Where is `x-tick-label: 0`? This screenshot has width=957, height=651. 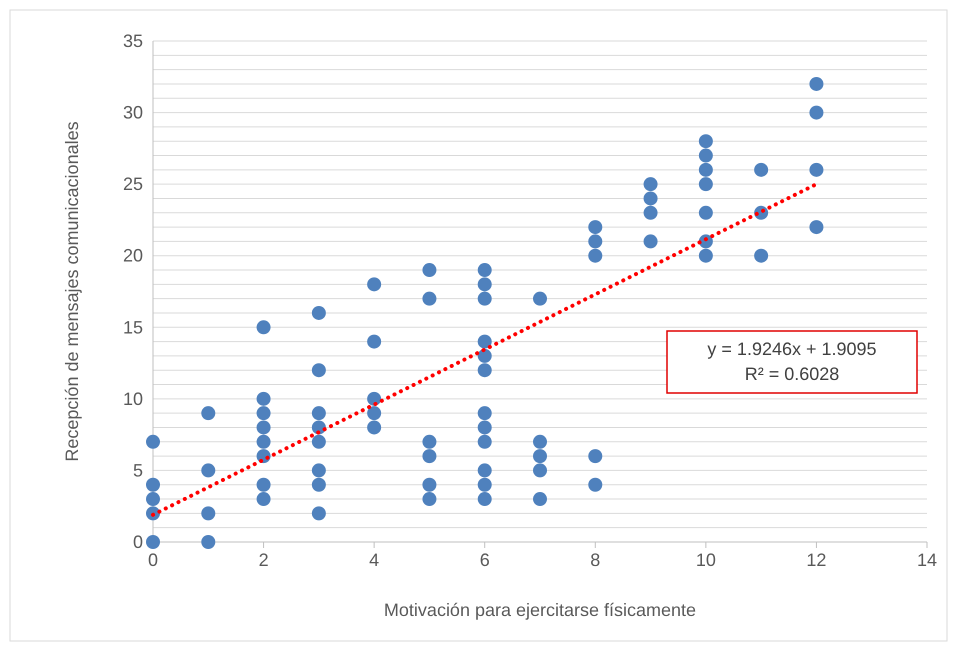 x-tick-label: 0 is located at coordinates (153, 560).